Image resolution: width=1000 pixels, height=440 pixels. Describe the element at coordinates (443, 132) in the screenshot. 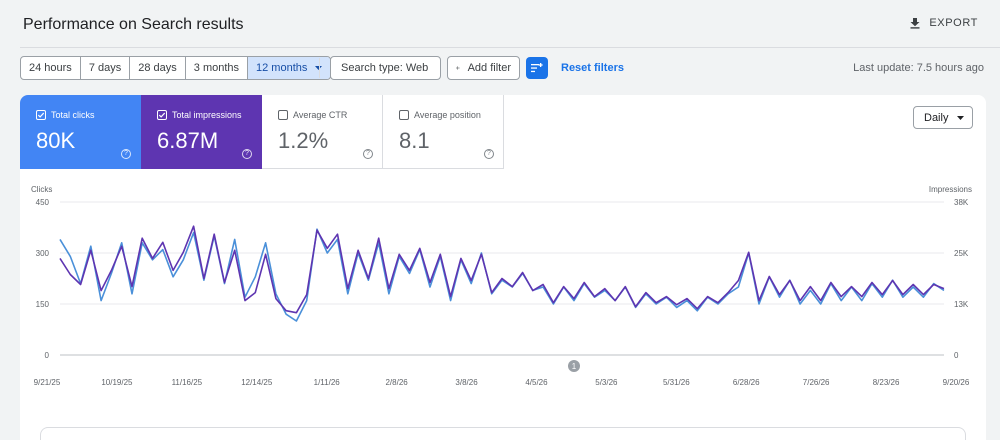

I see `metric-average-position: Average position 8.1 ?` at that location.